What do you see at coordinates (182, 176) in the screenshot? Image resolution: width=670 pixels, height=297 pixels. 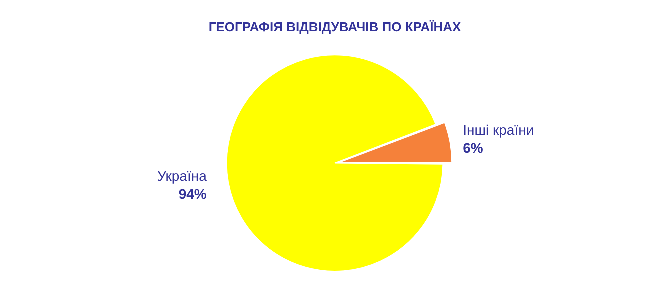 I see `slice-label: Україна` at bounding box center [182, 176].